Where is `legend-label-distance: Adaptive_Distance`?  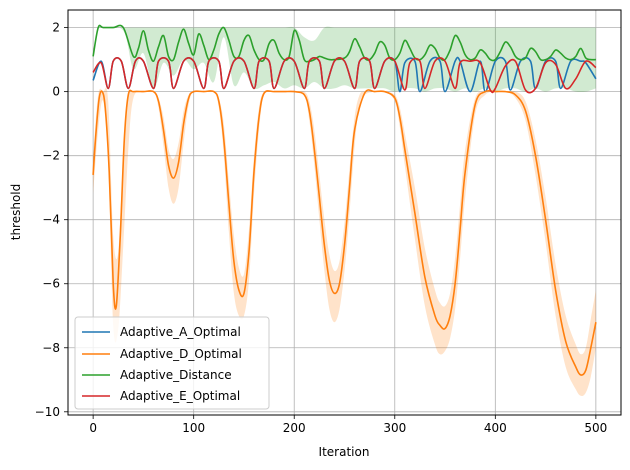
legend-label-distance: Adaptive_Distance is located at coordinates (176, 375).